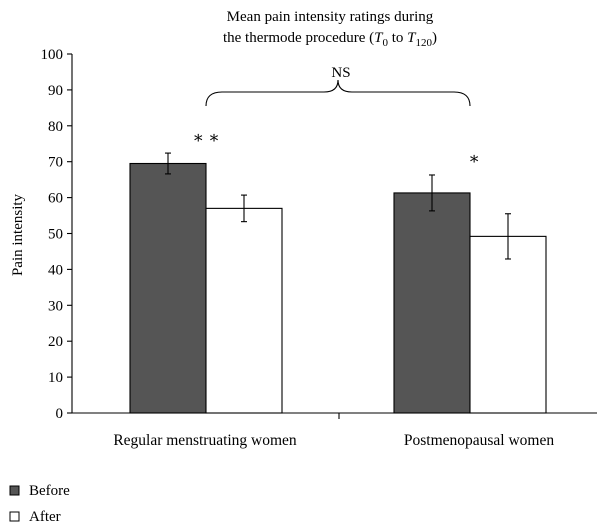  Describe the element at coordinates (340, 73) in the screenshot. I see `ns-label: NS` at that location.